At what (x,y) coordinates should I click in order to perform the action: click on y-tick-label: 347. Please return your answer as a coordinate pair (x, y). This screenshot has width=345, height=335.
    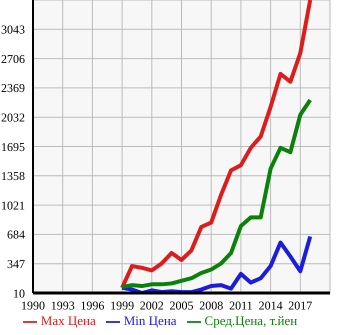
    Looking at the image, I should click on (16, 263).